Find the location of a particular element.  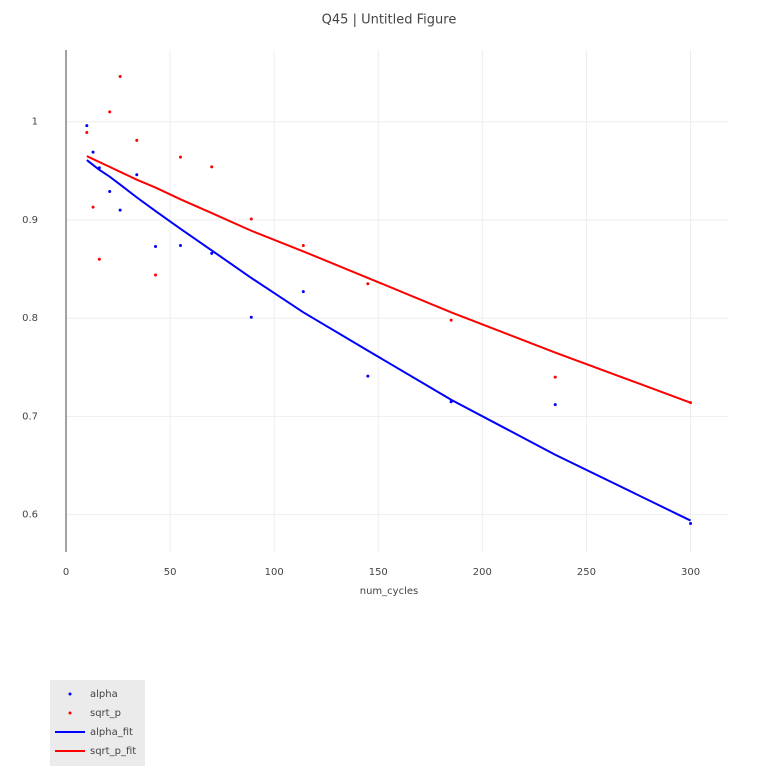

x-tick-label: 50 is located at coordinates (170, 572).